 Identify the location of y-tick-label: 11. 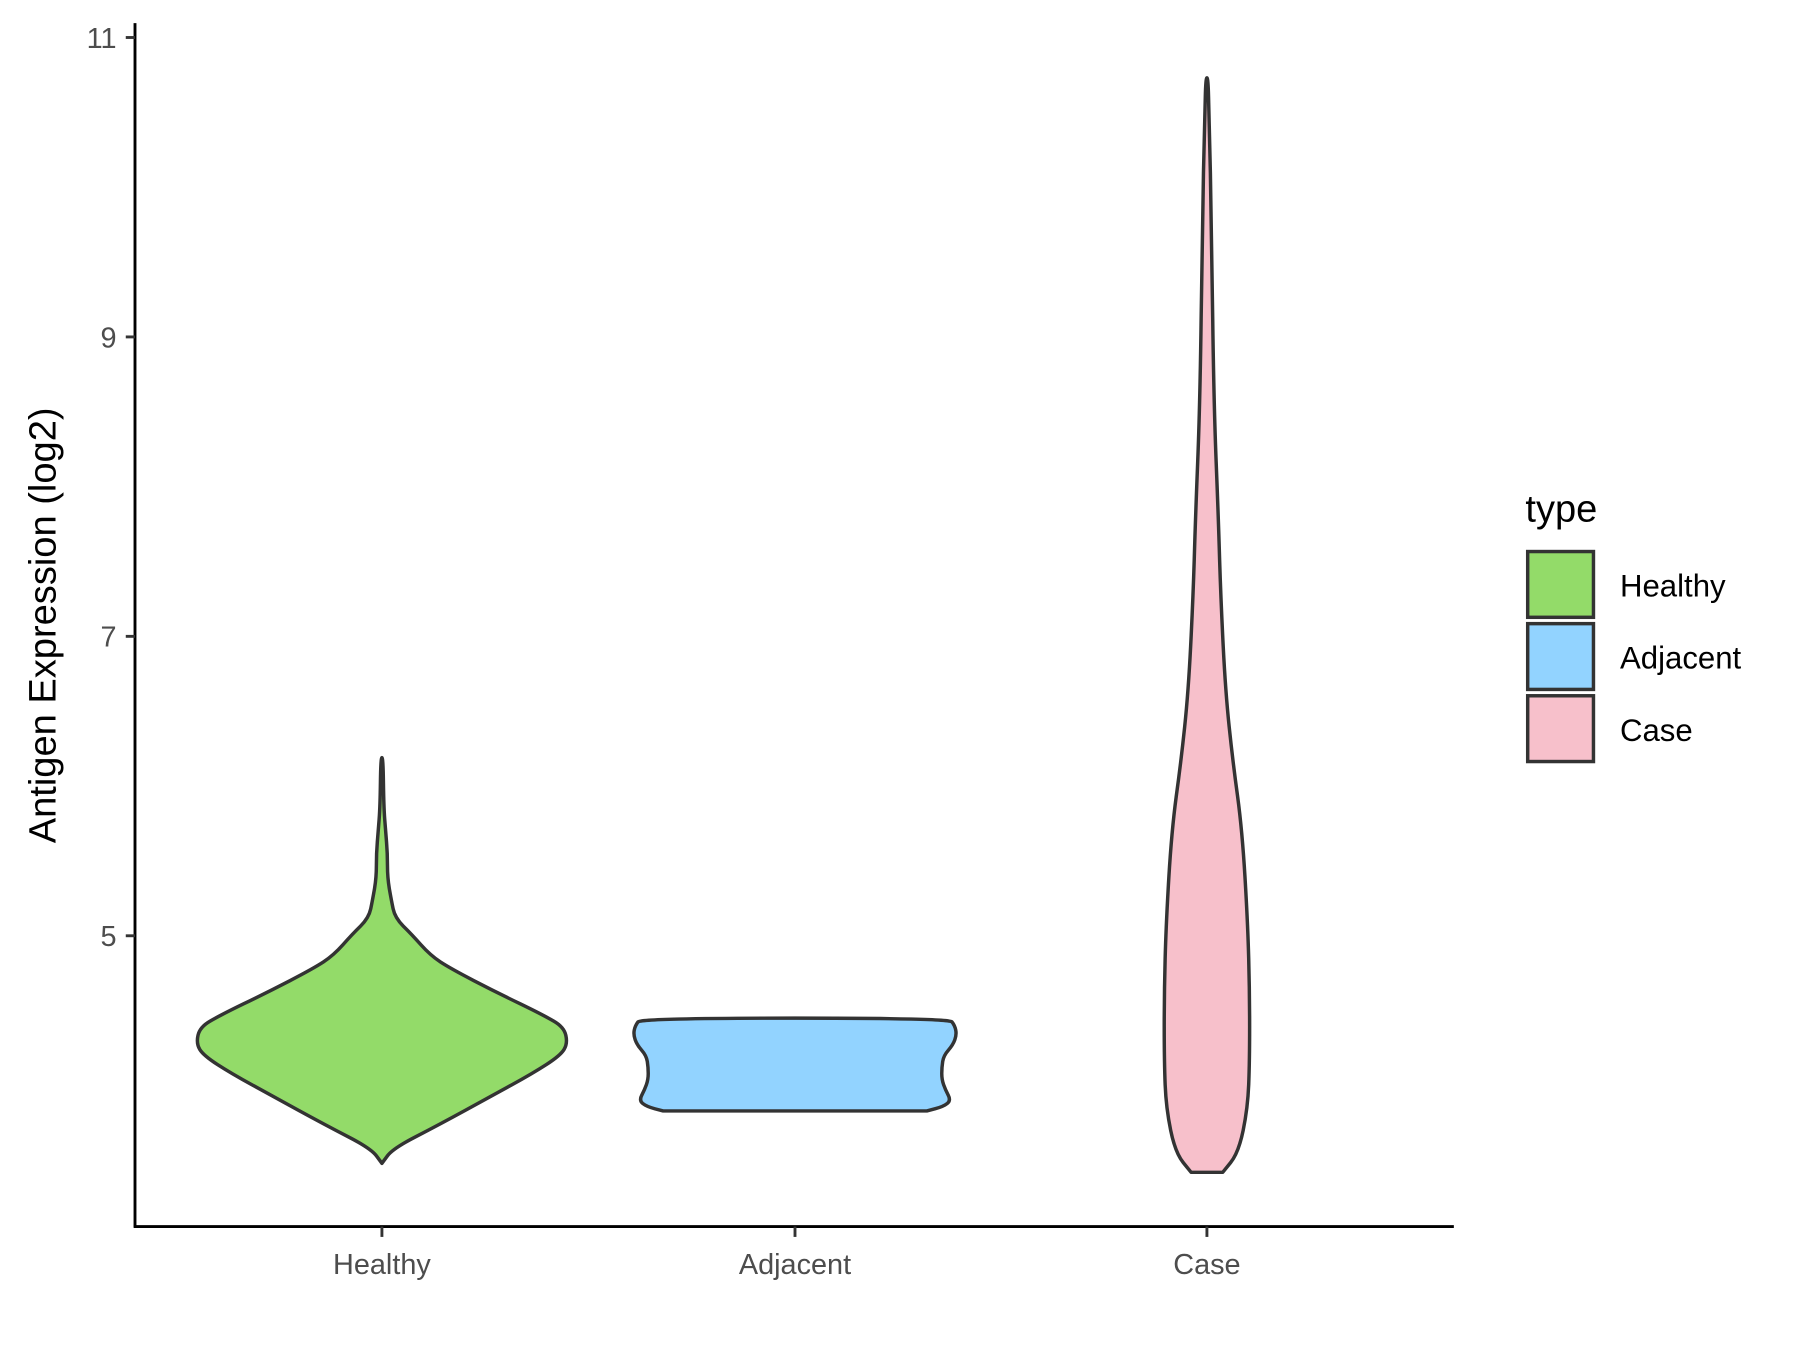
(102, 39).